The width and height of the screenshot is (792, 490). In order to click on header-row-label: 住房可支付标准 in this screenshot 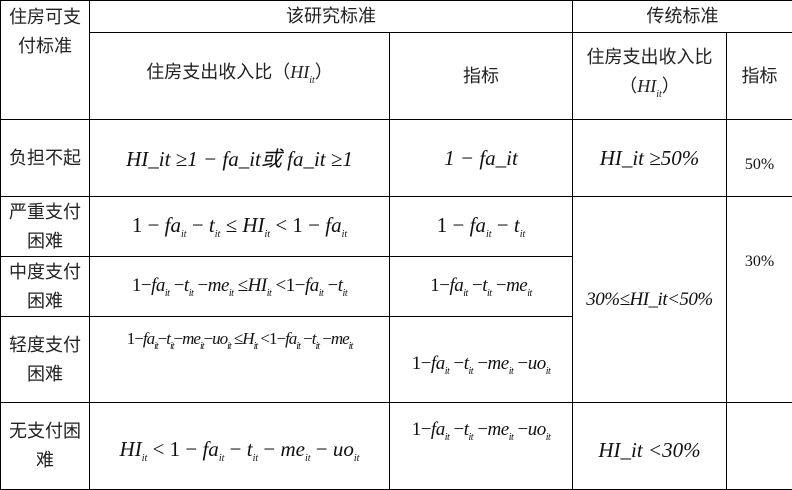, I will do `click(45, 60)`.